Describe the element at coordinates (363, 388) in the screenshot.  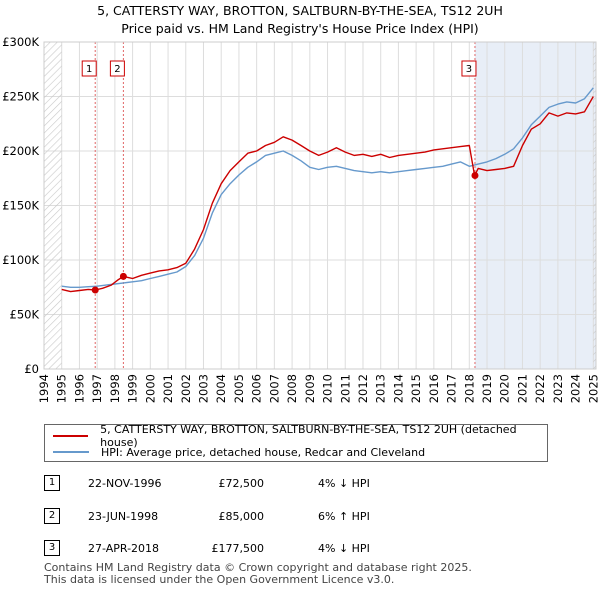
I see `x-tick-label: 2012` at that location.